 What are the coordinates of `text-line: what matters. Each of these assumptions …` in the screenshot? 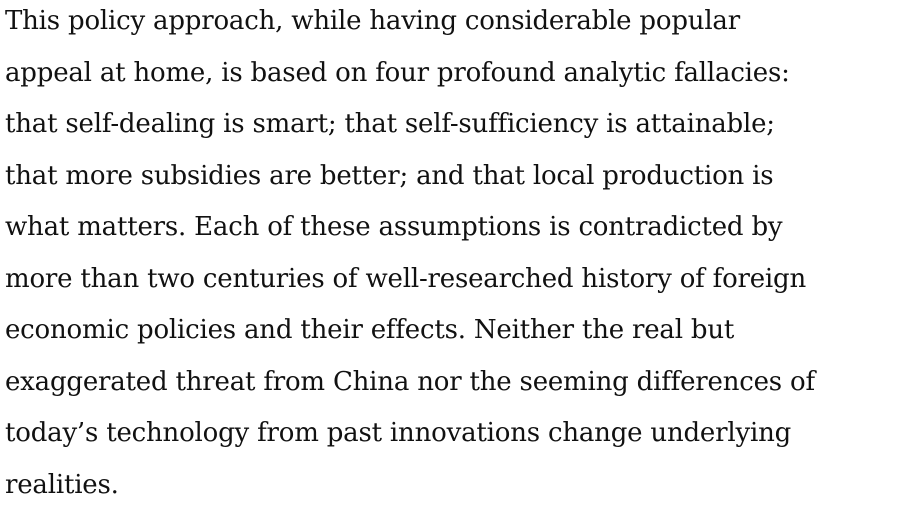 It's located at (451, 228).